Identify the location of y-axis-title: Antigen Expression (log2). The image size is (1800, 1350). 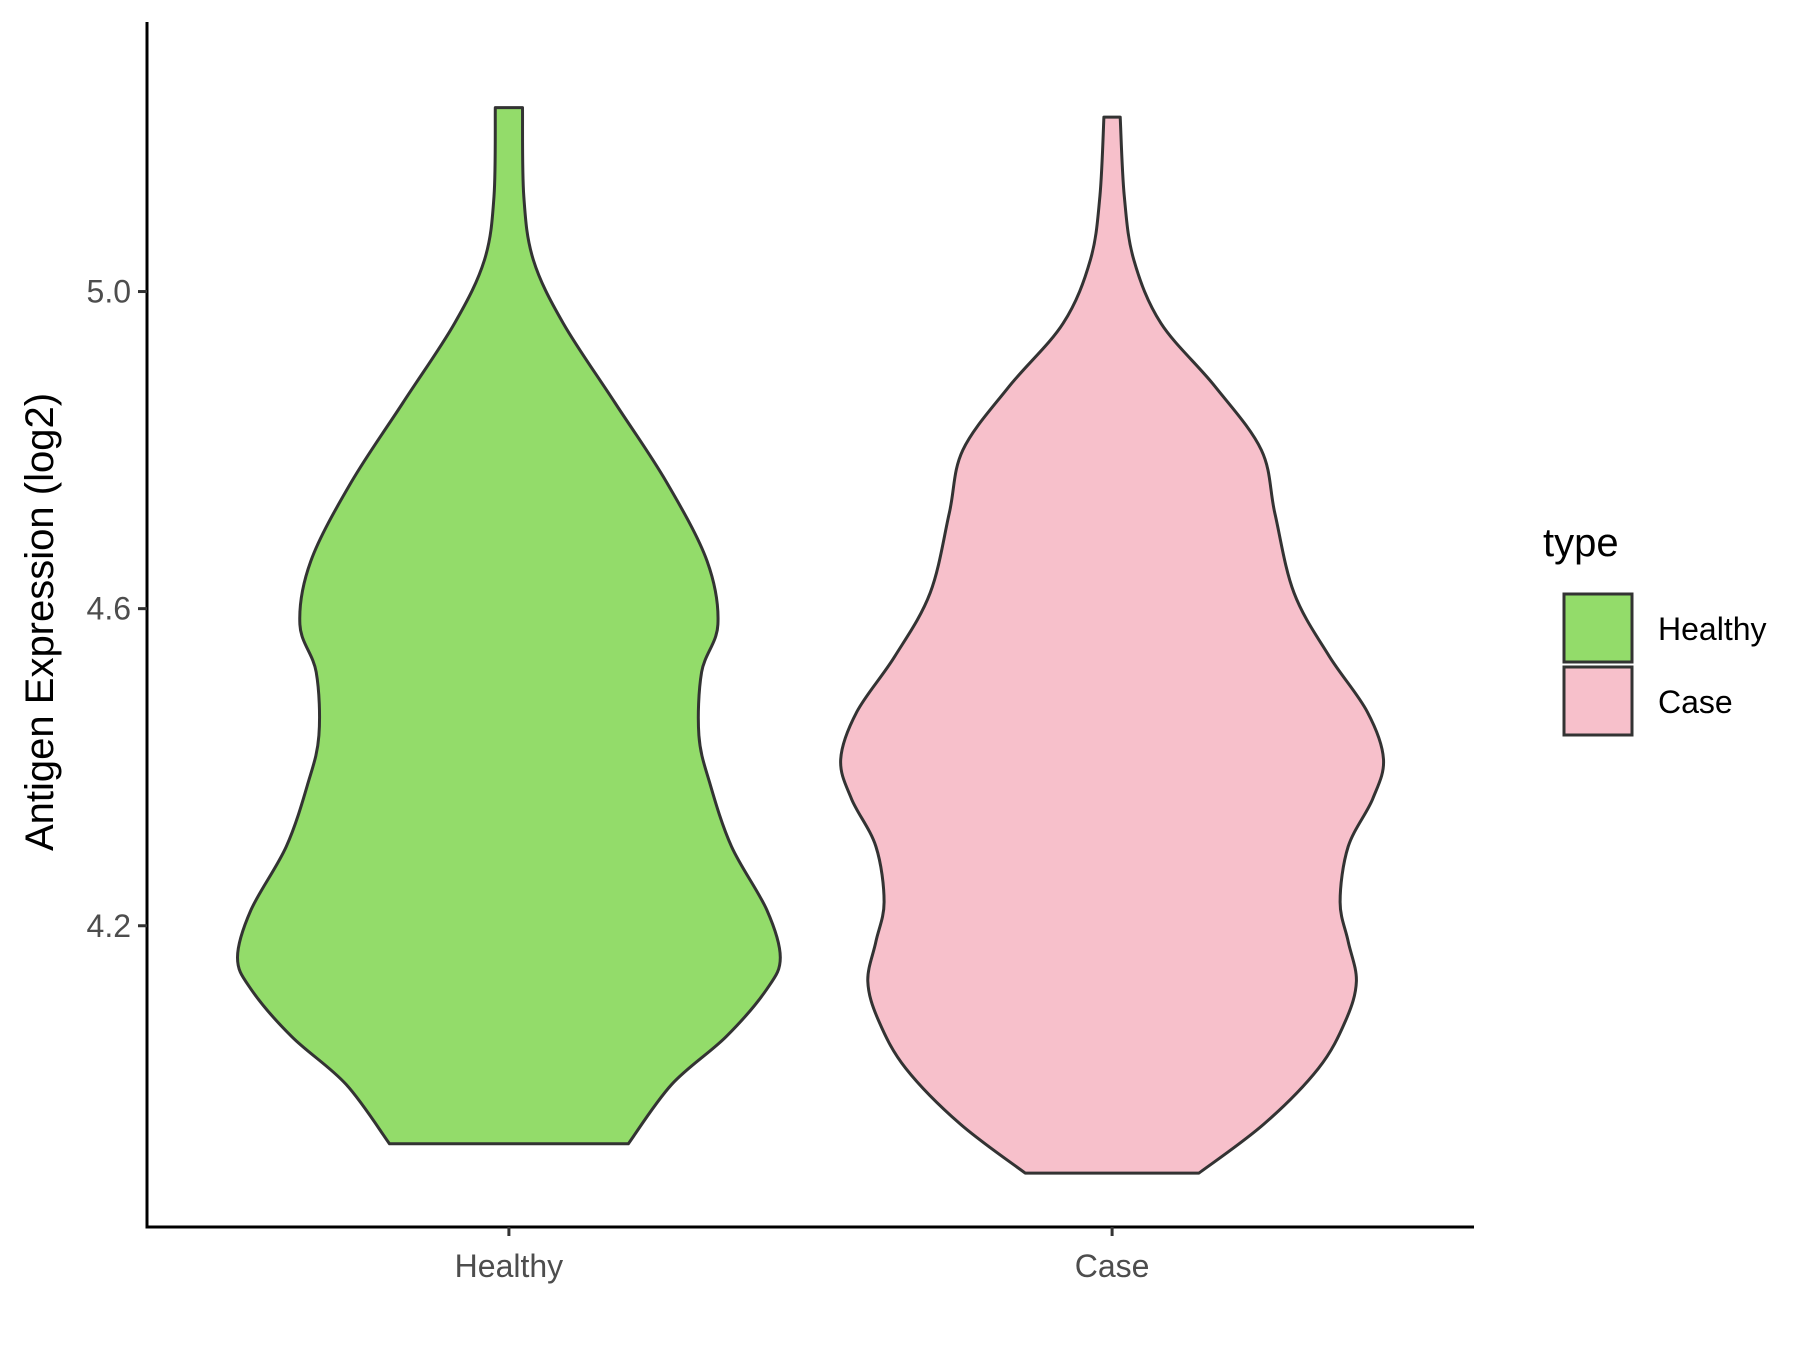
(40, 622).